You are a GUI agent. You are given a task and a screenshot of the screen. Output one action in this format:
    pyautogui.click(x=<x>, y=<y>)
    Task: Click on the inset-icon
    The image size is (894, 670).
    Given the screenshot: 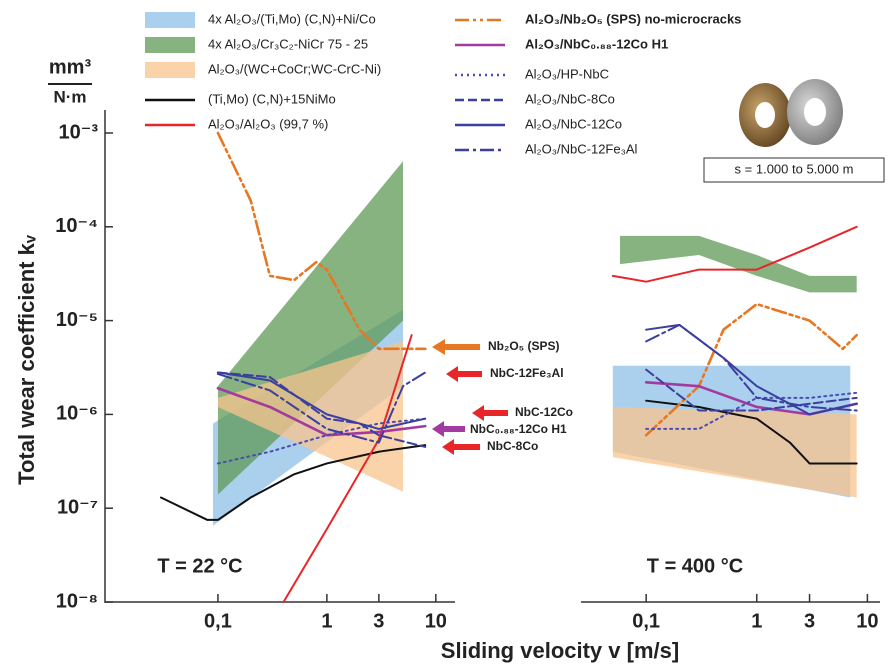 What is the action you would take?
    pyautogui.click(x=791, y=113)
    